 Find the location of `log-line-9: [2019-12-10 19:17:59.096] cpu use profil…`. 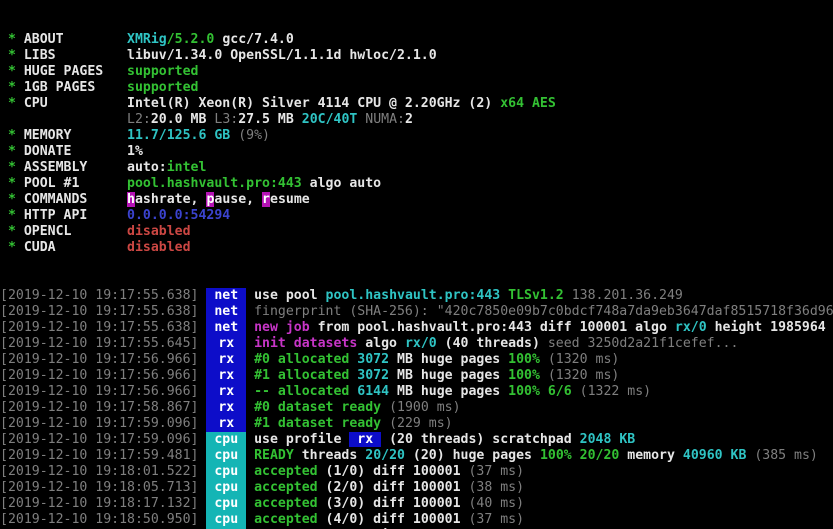

log-line-9: [2019-12-10 19:17:59.096] cpu use profil… is located at coordinates (416, 440).